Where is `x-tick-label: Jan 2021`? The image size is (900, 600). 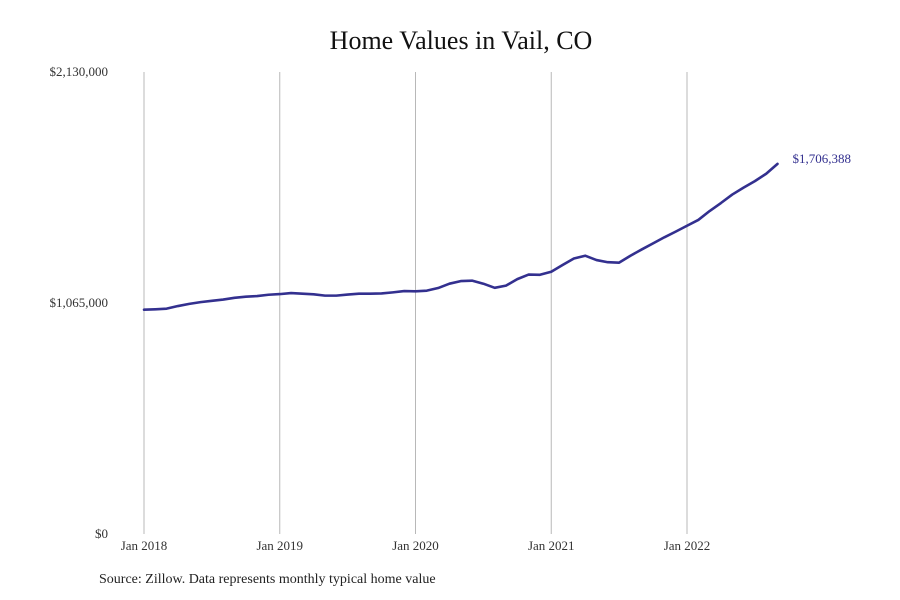 x-tick-label: Jan 2021 is located at coordinates (551, 545).